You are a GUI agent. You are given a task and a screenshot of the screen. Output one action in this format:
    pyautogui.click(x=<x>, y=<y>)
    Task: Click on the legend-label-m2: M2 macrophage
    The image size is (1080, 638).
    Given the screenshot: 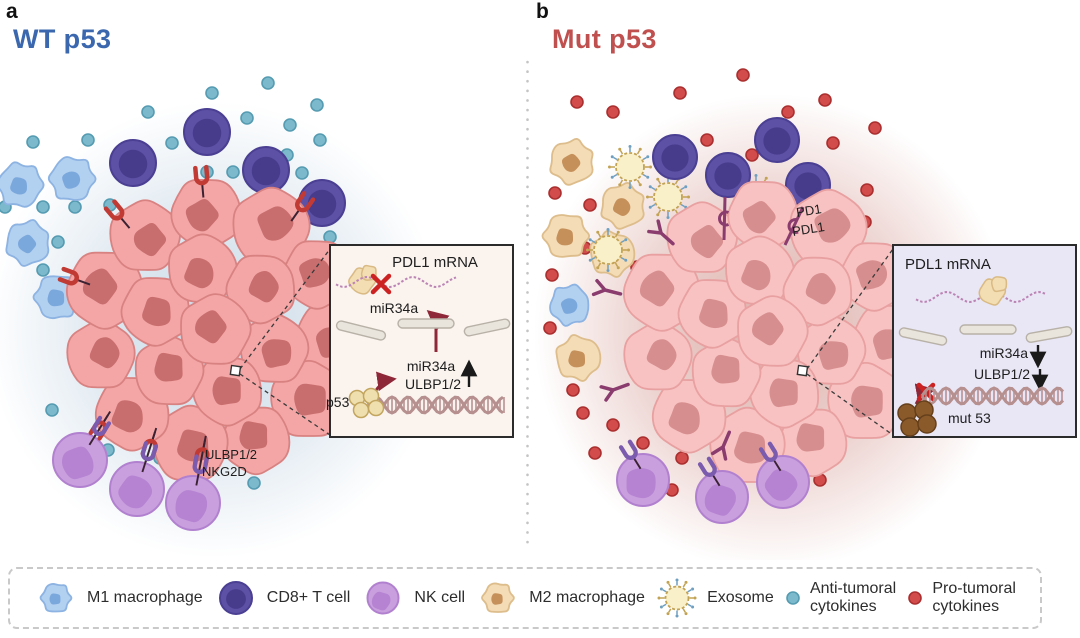 What is the action you would take?
    pyautogui.click(x=587, y=598)
    